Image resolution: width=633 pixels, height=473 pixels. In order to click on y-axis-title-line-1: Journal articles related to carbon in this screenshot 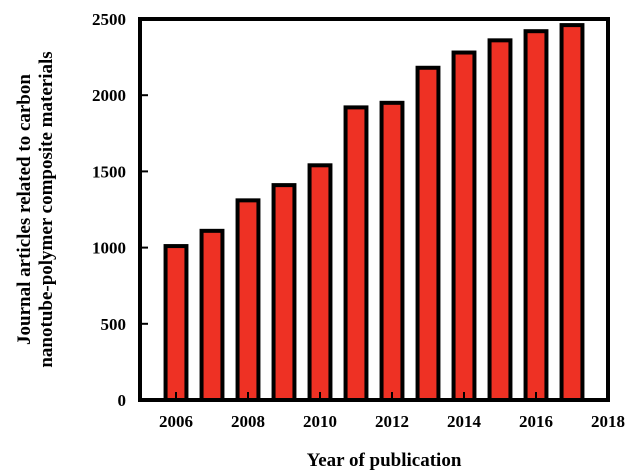, I will do `click(24, 209)`.